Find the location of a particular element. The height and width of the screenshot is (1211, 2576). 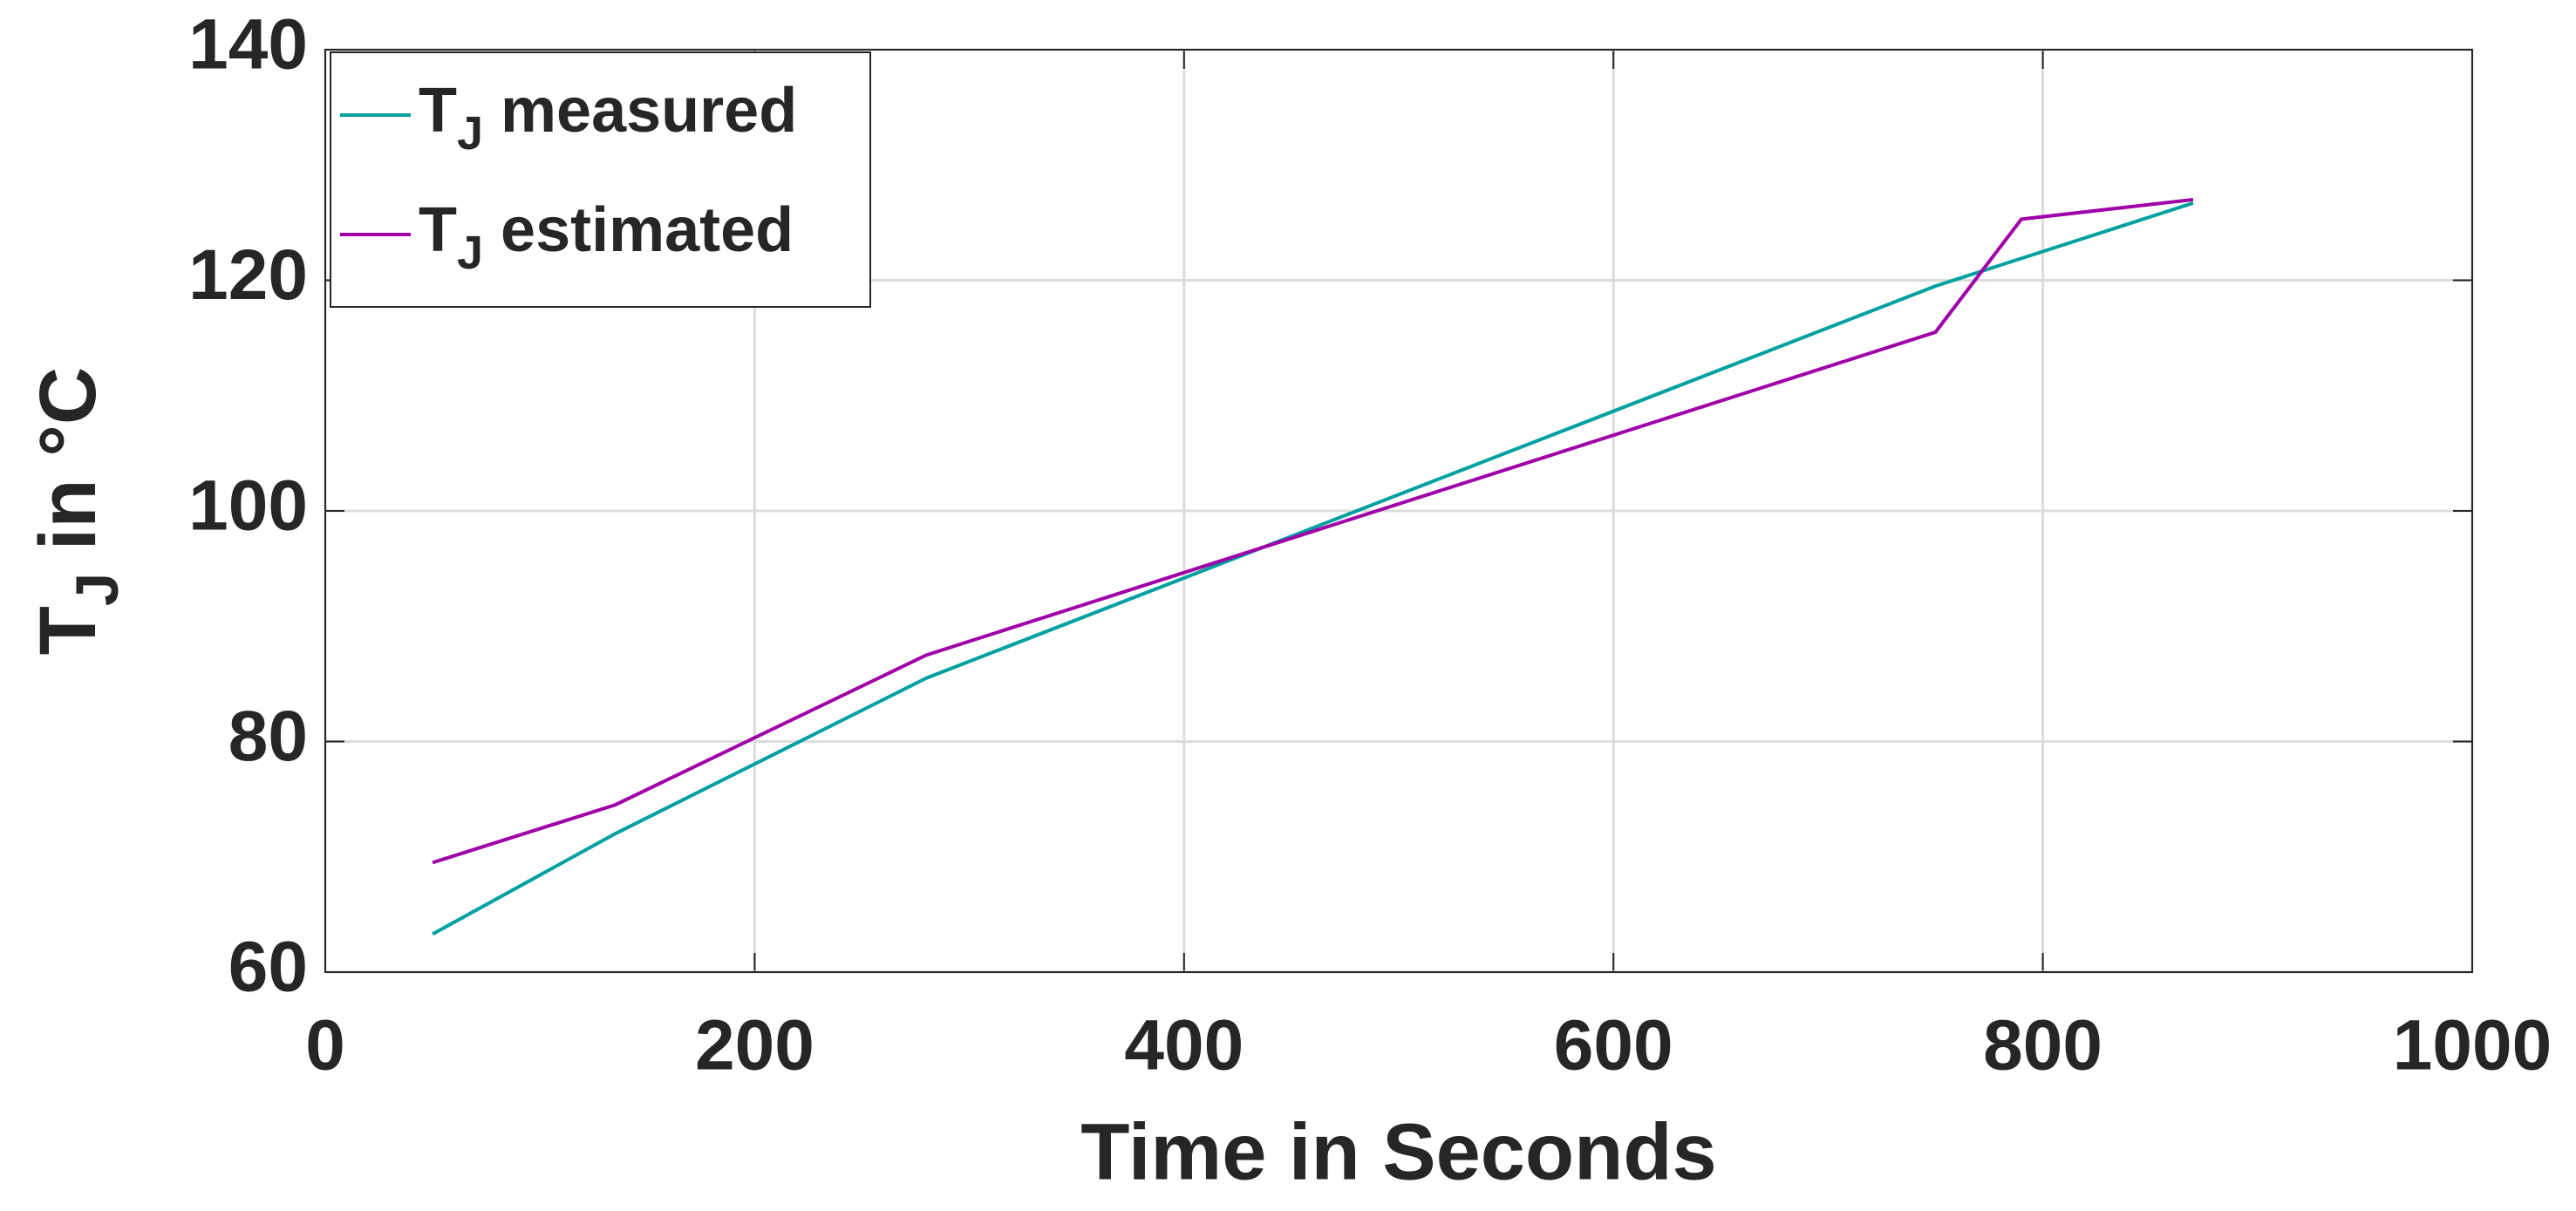

y-tick-label: 140 is located at coordinates (248, 45).